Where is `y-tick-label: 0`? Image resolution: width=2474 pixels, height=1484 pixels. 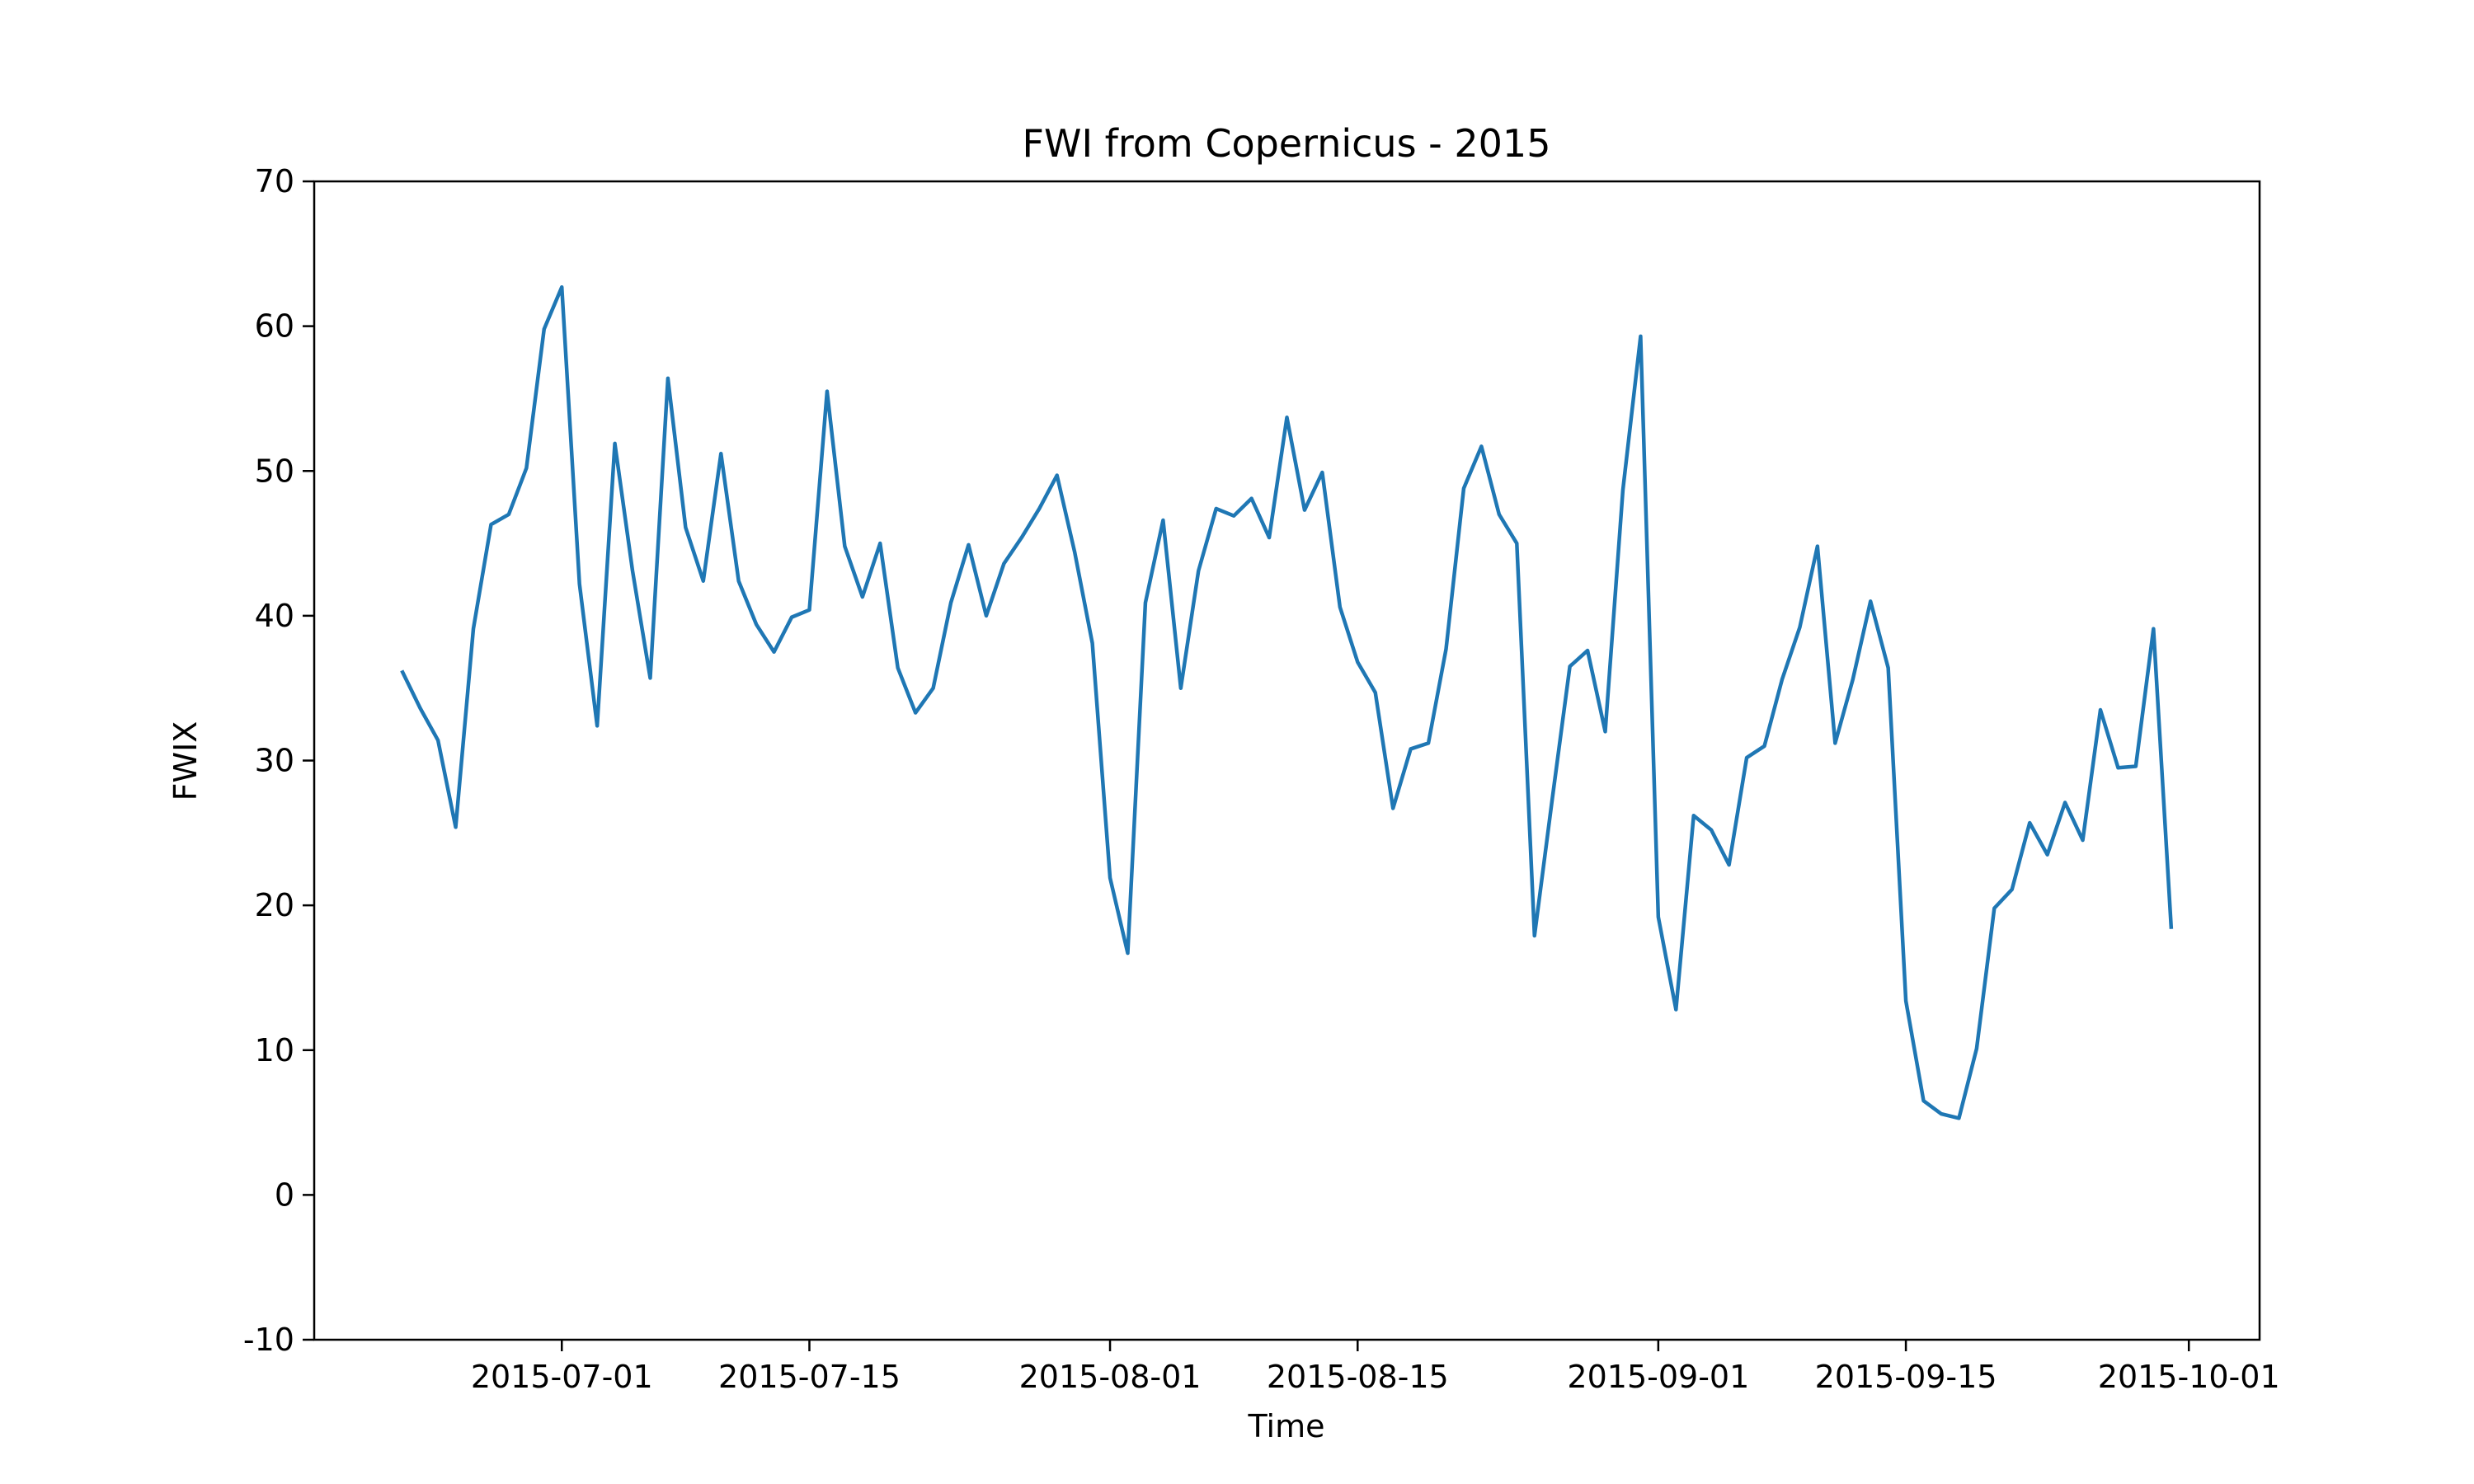
y-tick-label: 0 is located at coordinates (284, 1194).